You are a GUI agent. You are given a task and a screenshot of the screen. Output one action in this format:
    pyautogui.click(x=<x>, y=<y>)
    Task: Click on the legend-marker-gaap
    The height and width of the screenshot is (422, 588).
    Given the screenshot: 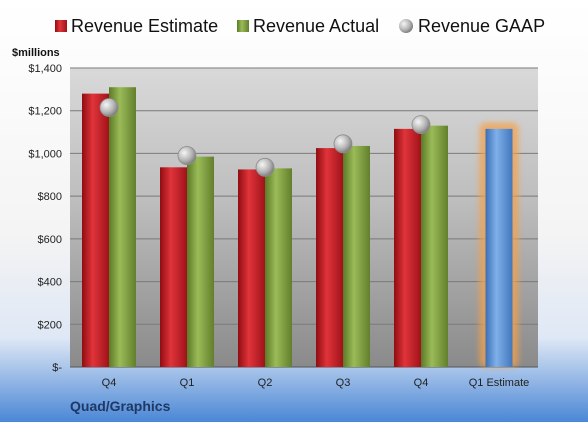 What is the action you would take?
    pyautogui.click(x=406, y=26)
    